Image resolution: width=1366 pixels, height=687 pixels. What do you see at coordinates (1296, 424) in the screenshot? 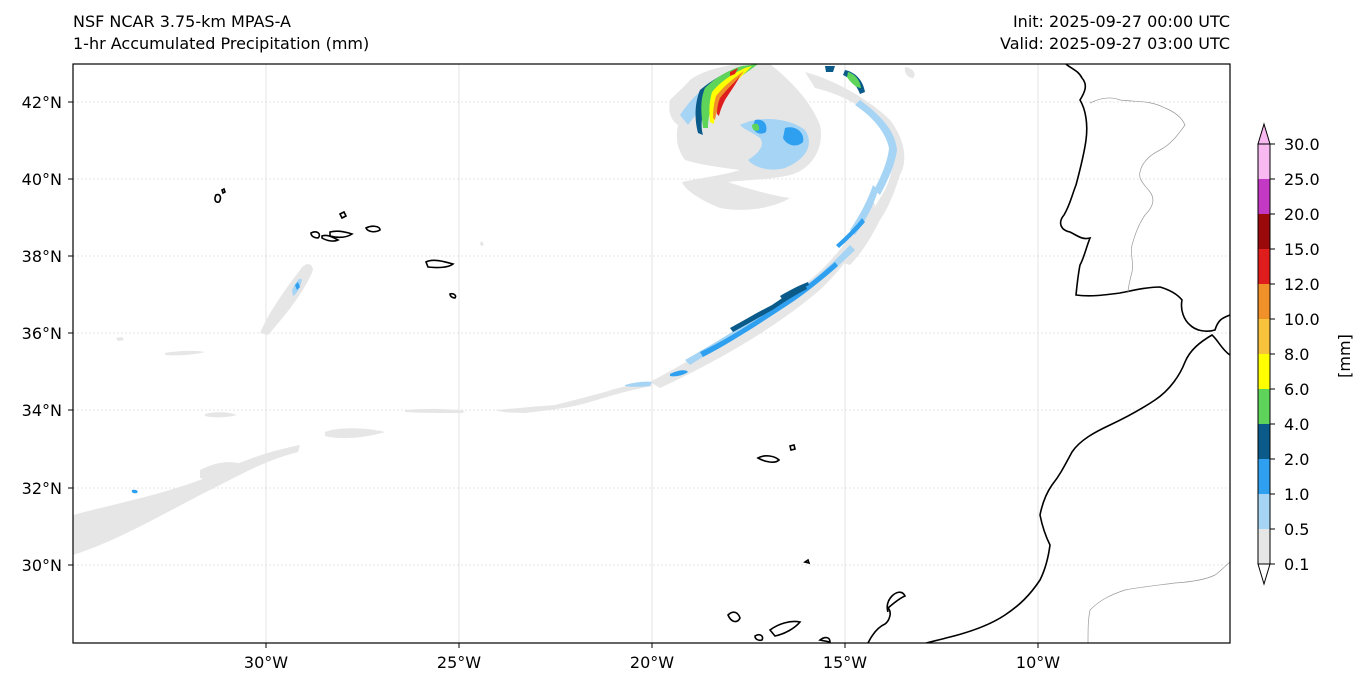
I see `colorbar-level-label: 4.0` at bounding box center [1296, 424].